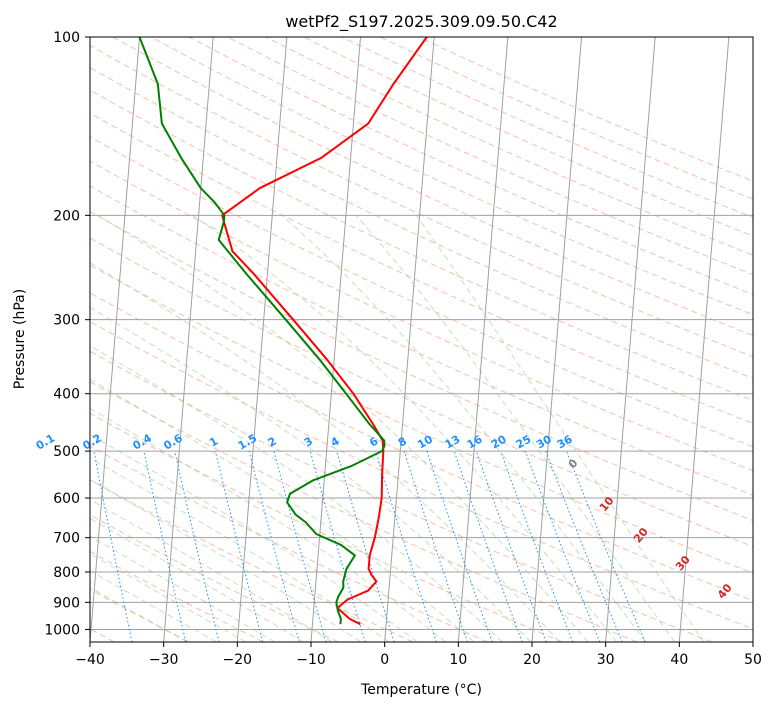 This screenshot has width=775, height=708. I want to click on mixing-ratio-label: 0.6, so click(173, 441).